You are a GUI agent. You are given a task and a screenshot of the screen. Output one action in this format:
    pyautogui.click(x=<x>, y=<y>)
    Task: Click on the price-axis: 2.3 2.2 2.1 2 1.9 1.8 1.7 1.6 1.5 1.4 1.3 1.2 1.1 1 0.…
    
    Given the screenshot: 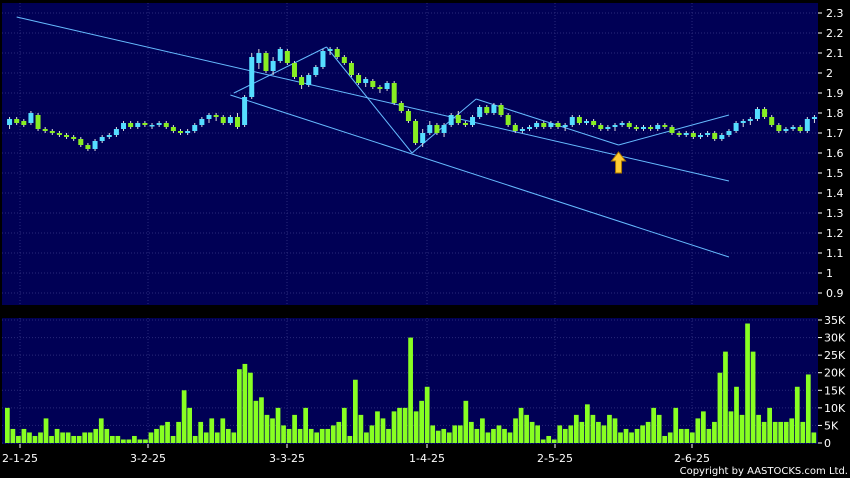 What is the action you would take?
    pyautogui.click(x=831, y=153)
    